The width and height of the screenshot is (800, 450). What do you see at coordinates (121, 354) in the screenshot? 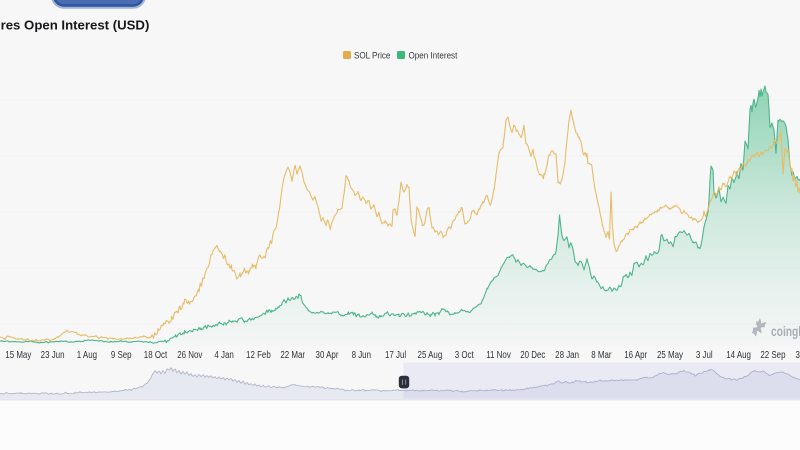
I see `svg-text: 9 Sep` at bounding box center [121, 354].